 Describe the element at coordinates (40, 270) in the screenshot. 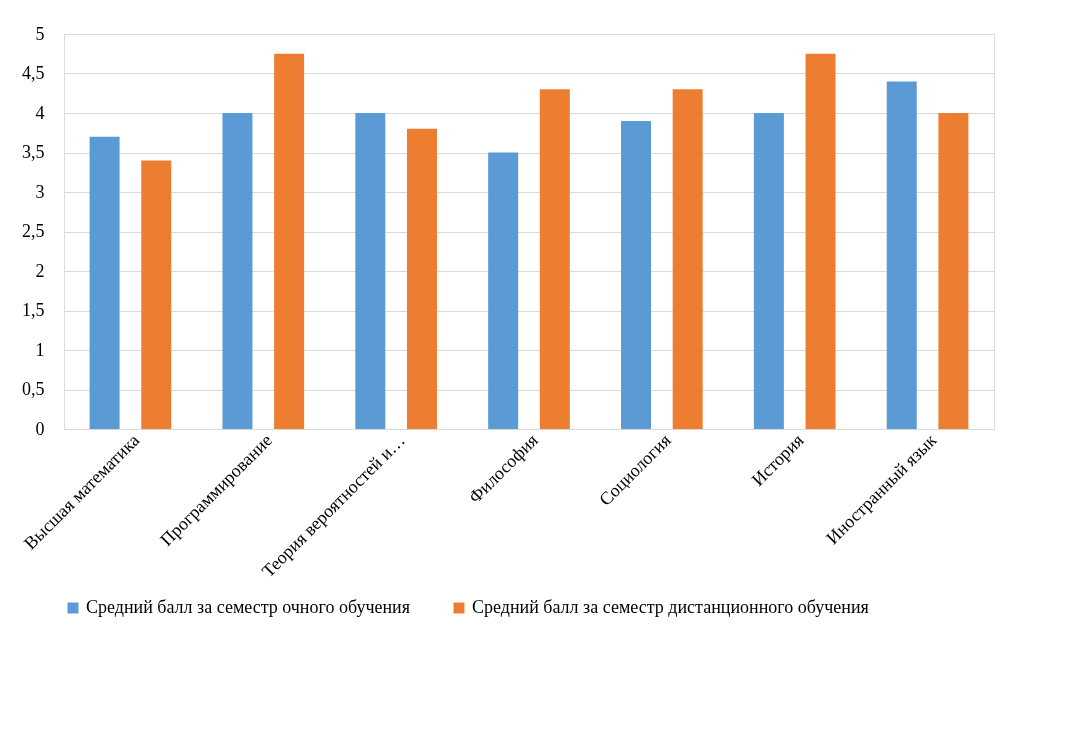

I see `y-tick-label: 2` at that location.